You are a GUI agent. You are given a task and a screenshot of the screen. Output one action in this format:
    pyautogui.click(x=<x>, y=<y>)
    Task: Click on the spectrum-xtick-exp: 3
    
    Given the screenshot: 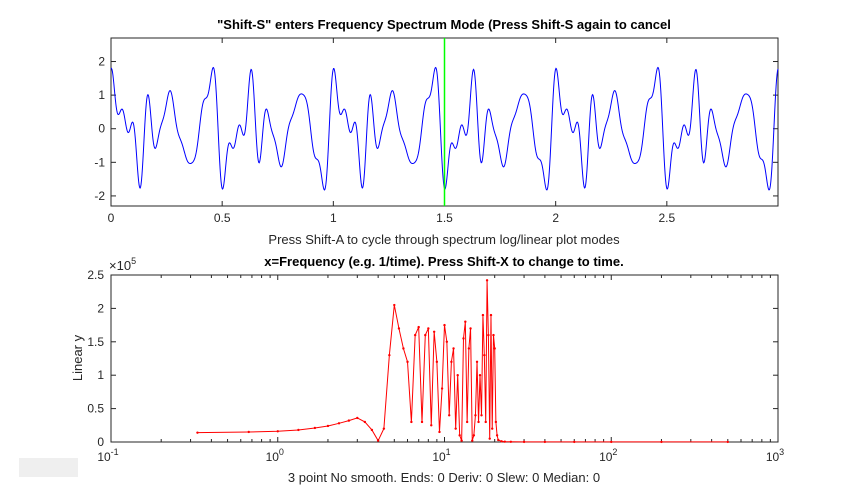 What is the action you would take?
    pyautogui.click(x=781, y=452)
    